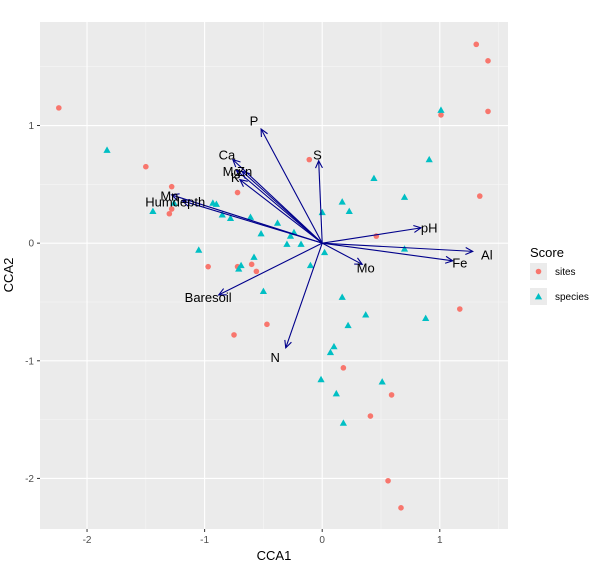 Image resolution: width=607 pixels, height=569 pixels. What do you see at coordinates (8, 275) in the screenshot?
I see `y-axis-title: CCA2` at bounding box center [8, 275].